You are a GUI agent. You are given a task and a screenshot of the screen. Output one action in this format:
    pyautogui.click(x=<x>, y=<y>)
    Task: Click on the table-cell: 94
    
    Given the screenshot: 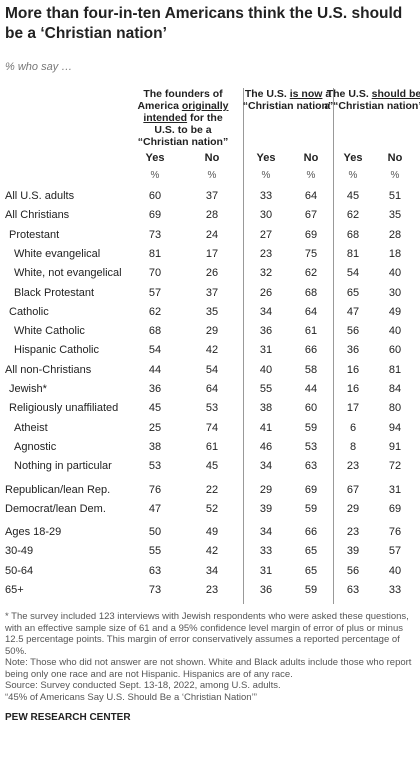 What is the action you would take?
    pyautogui.click(x=395, y=427)
    